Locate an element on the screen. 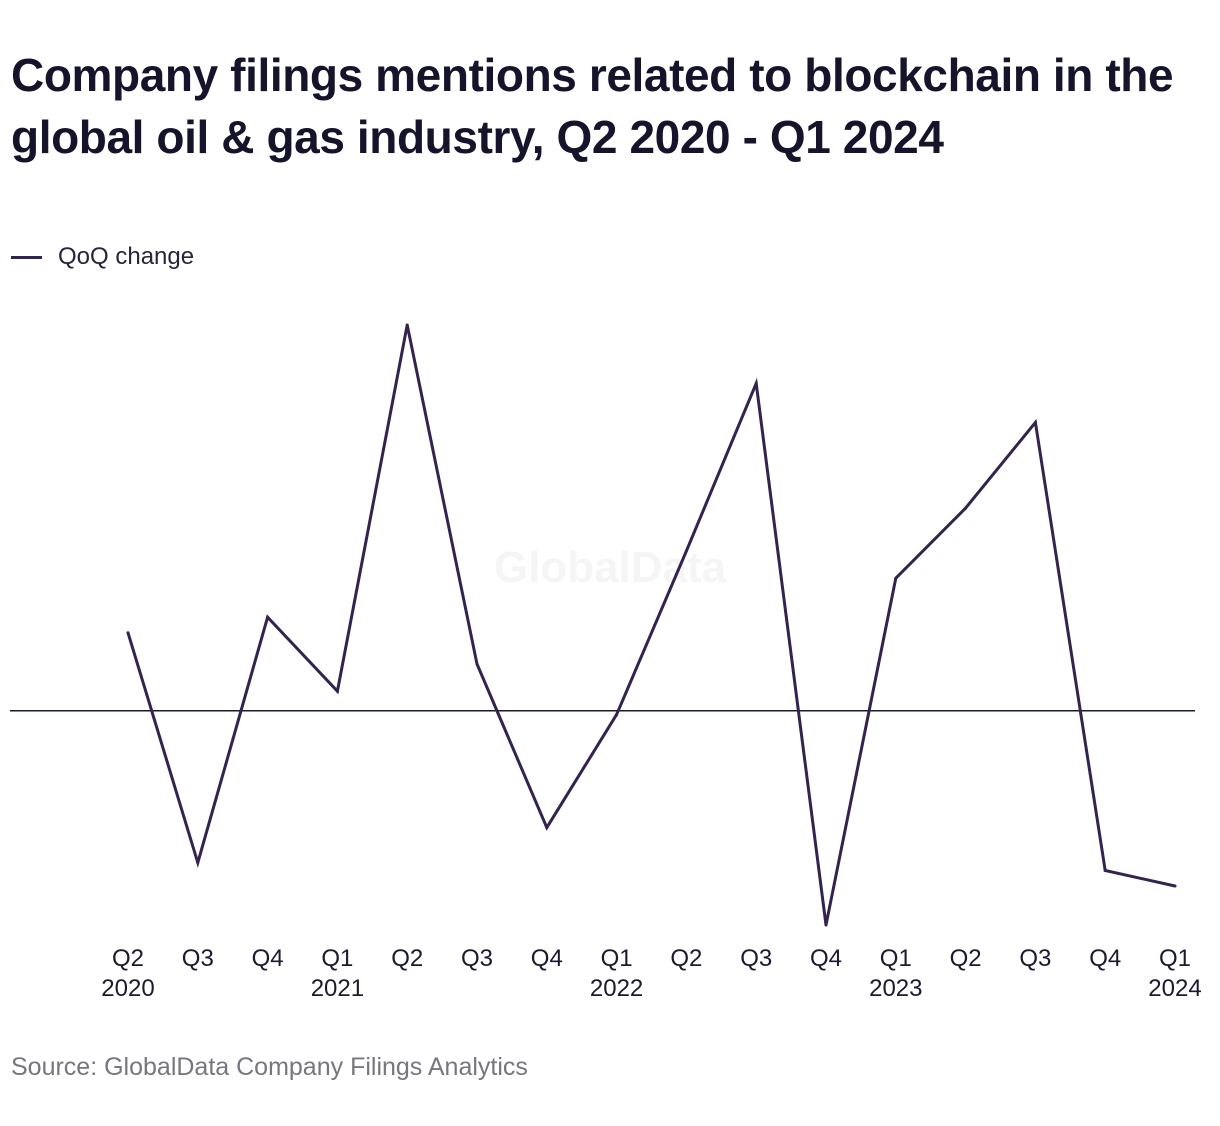  x-tick-year-label: 2022 is located at coordinates (616, 988).